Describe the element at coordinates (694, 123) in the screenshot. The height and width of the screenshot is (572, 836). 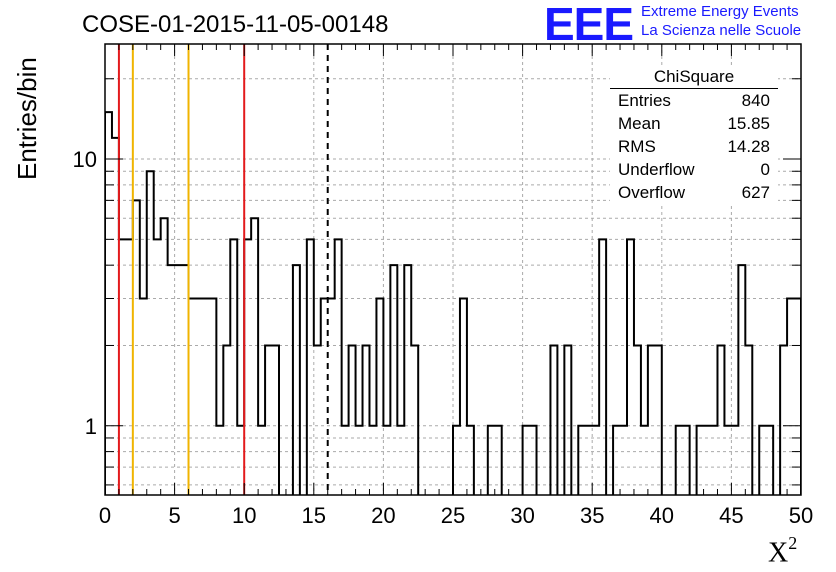
I see `stat-row-mean: Mean 15.85` at that location.